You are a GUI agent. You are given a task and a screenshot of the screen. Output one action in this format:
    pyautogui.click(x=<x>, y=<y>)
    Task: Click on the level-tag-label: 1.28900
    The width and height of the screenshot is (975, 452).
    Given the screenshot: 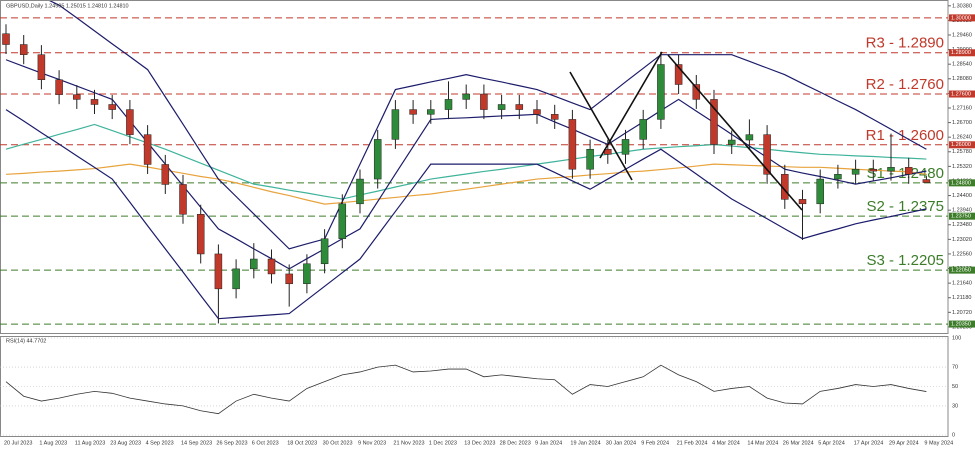 What is the action you would take?
    pyautogui.click(x=961, y=53)
    